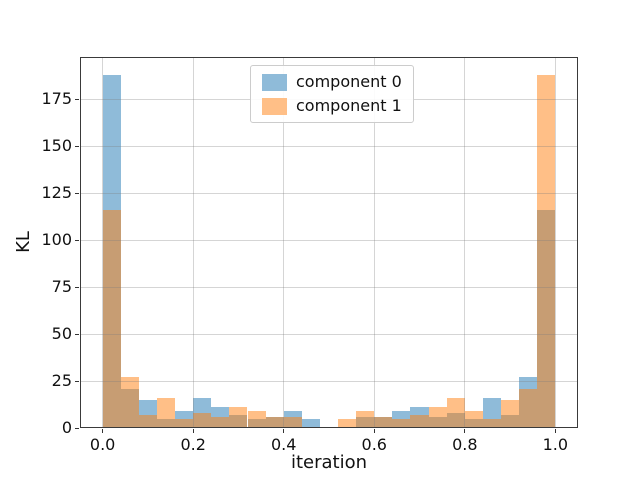 This screenshot has height=480, width=640. I want to click on y-tick-label-0: 0, so click(66, 427).